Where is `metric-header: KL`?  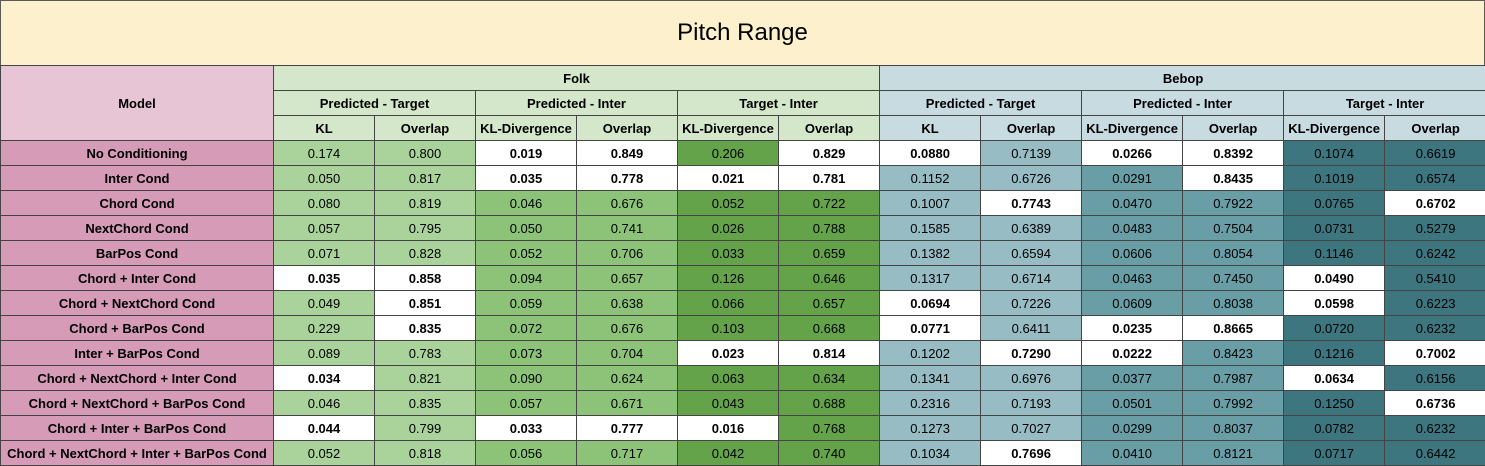
metric-header: KL is located at coordinates (930, 128).